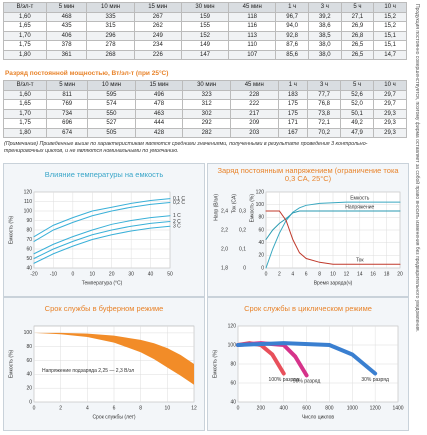 This screenshot has height=435, width=427. Describe the element at coordinates (293, 113) in the screenshot. I see `table-cell: 175` at that location.